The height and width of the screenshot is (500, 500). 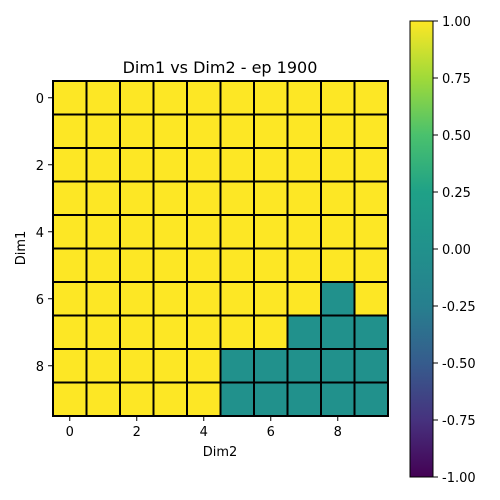 I want to click on x-tick-label: 0, so click(x=70, y=432).